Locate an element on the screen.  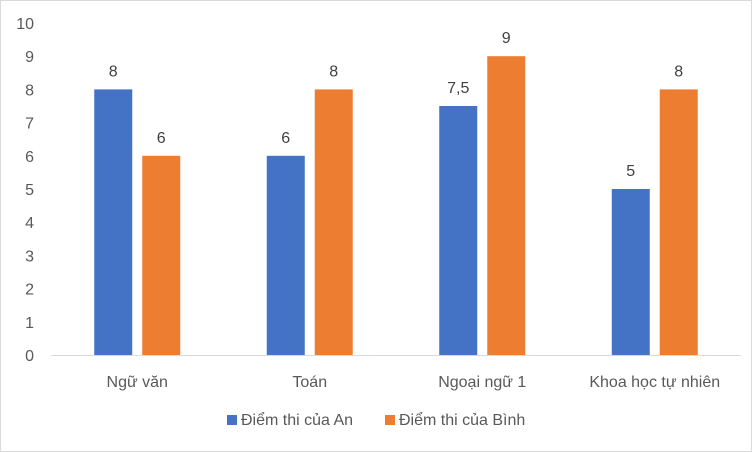
y-tick-label: 4 is located at coordinates (29, 223).